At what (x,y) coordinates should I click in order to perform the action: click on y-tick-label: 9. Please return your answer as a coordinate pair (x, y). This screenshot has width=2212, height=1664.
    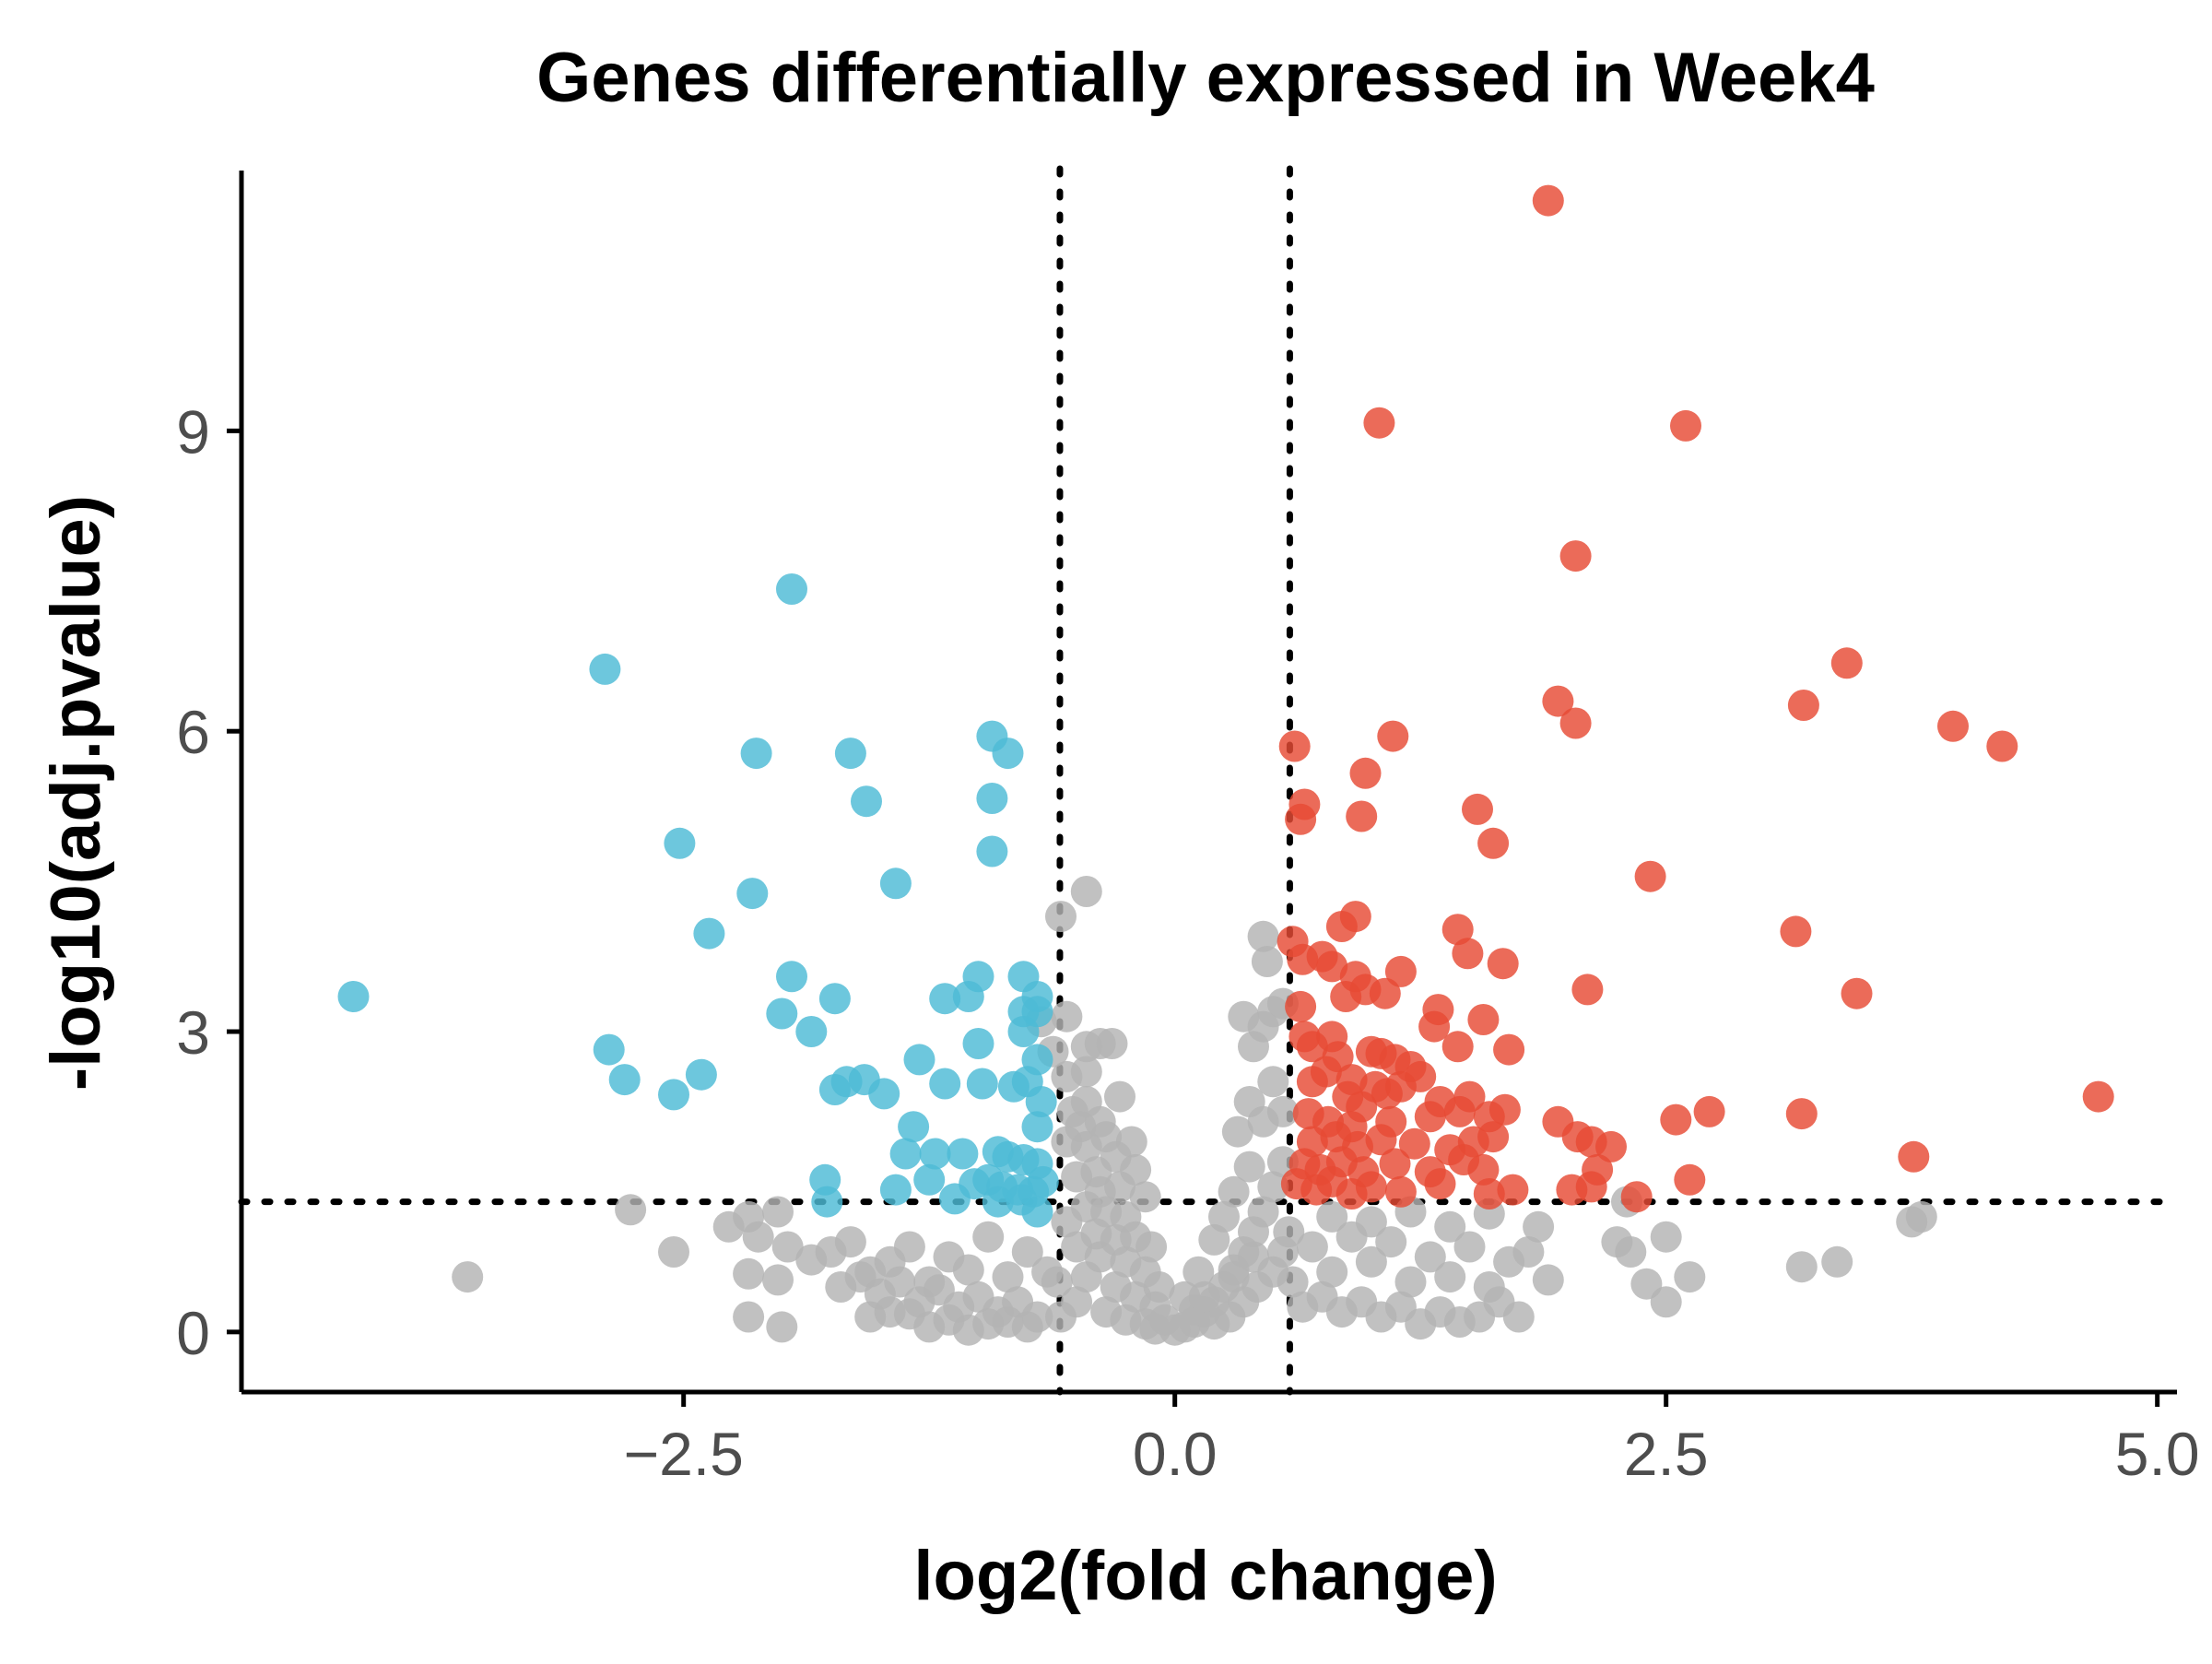
    Looking at the image, I should click on (193, 431).